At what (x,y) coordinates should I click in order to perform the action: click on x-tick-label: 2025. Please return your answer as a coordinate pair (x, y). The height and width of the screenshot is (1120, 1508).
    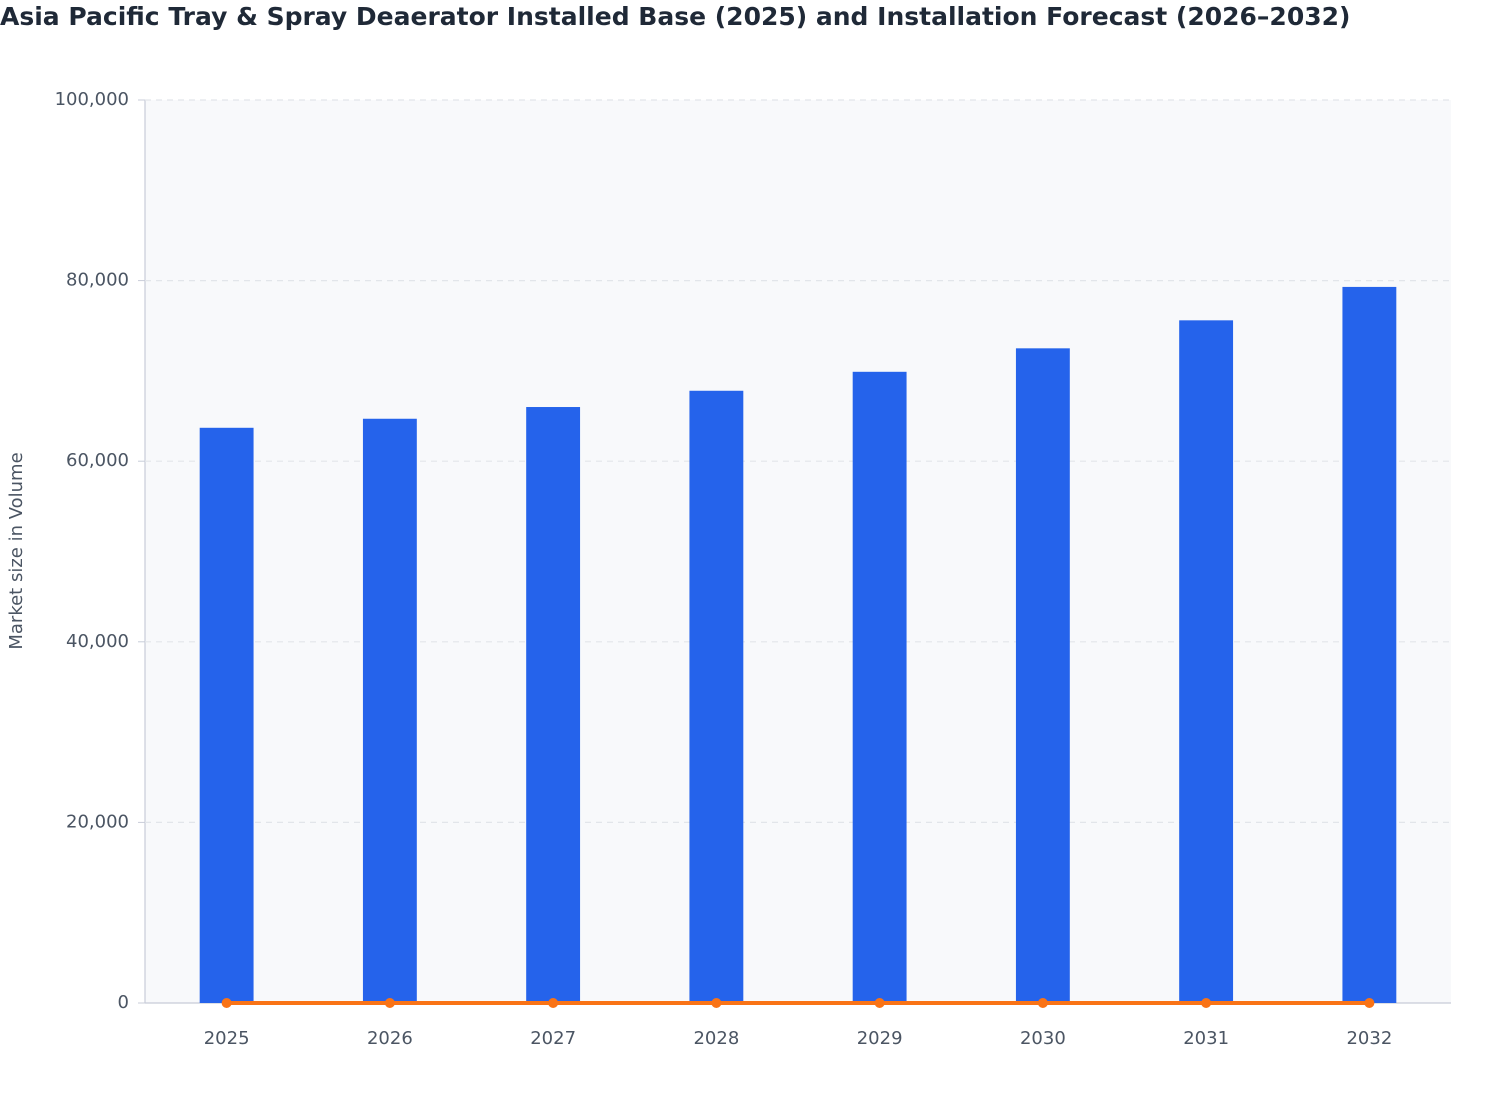
    Looking at the image, I should click on (227, 1038).